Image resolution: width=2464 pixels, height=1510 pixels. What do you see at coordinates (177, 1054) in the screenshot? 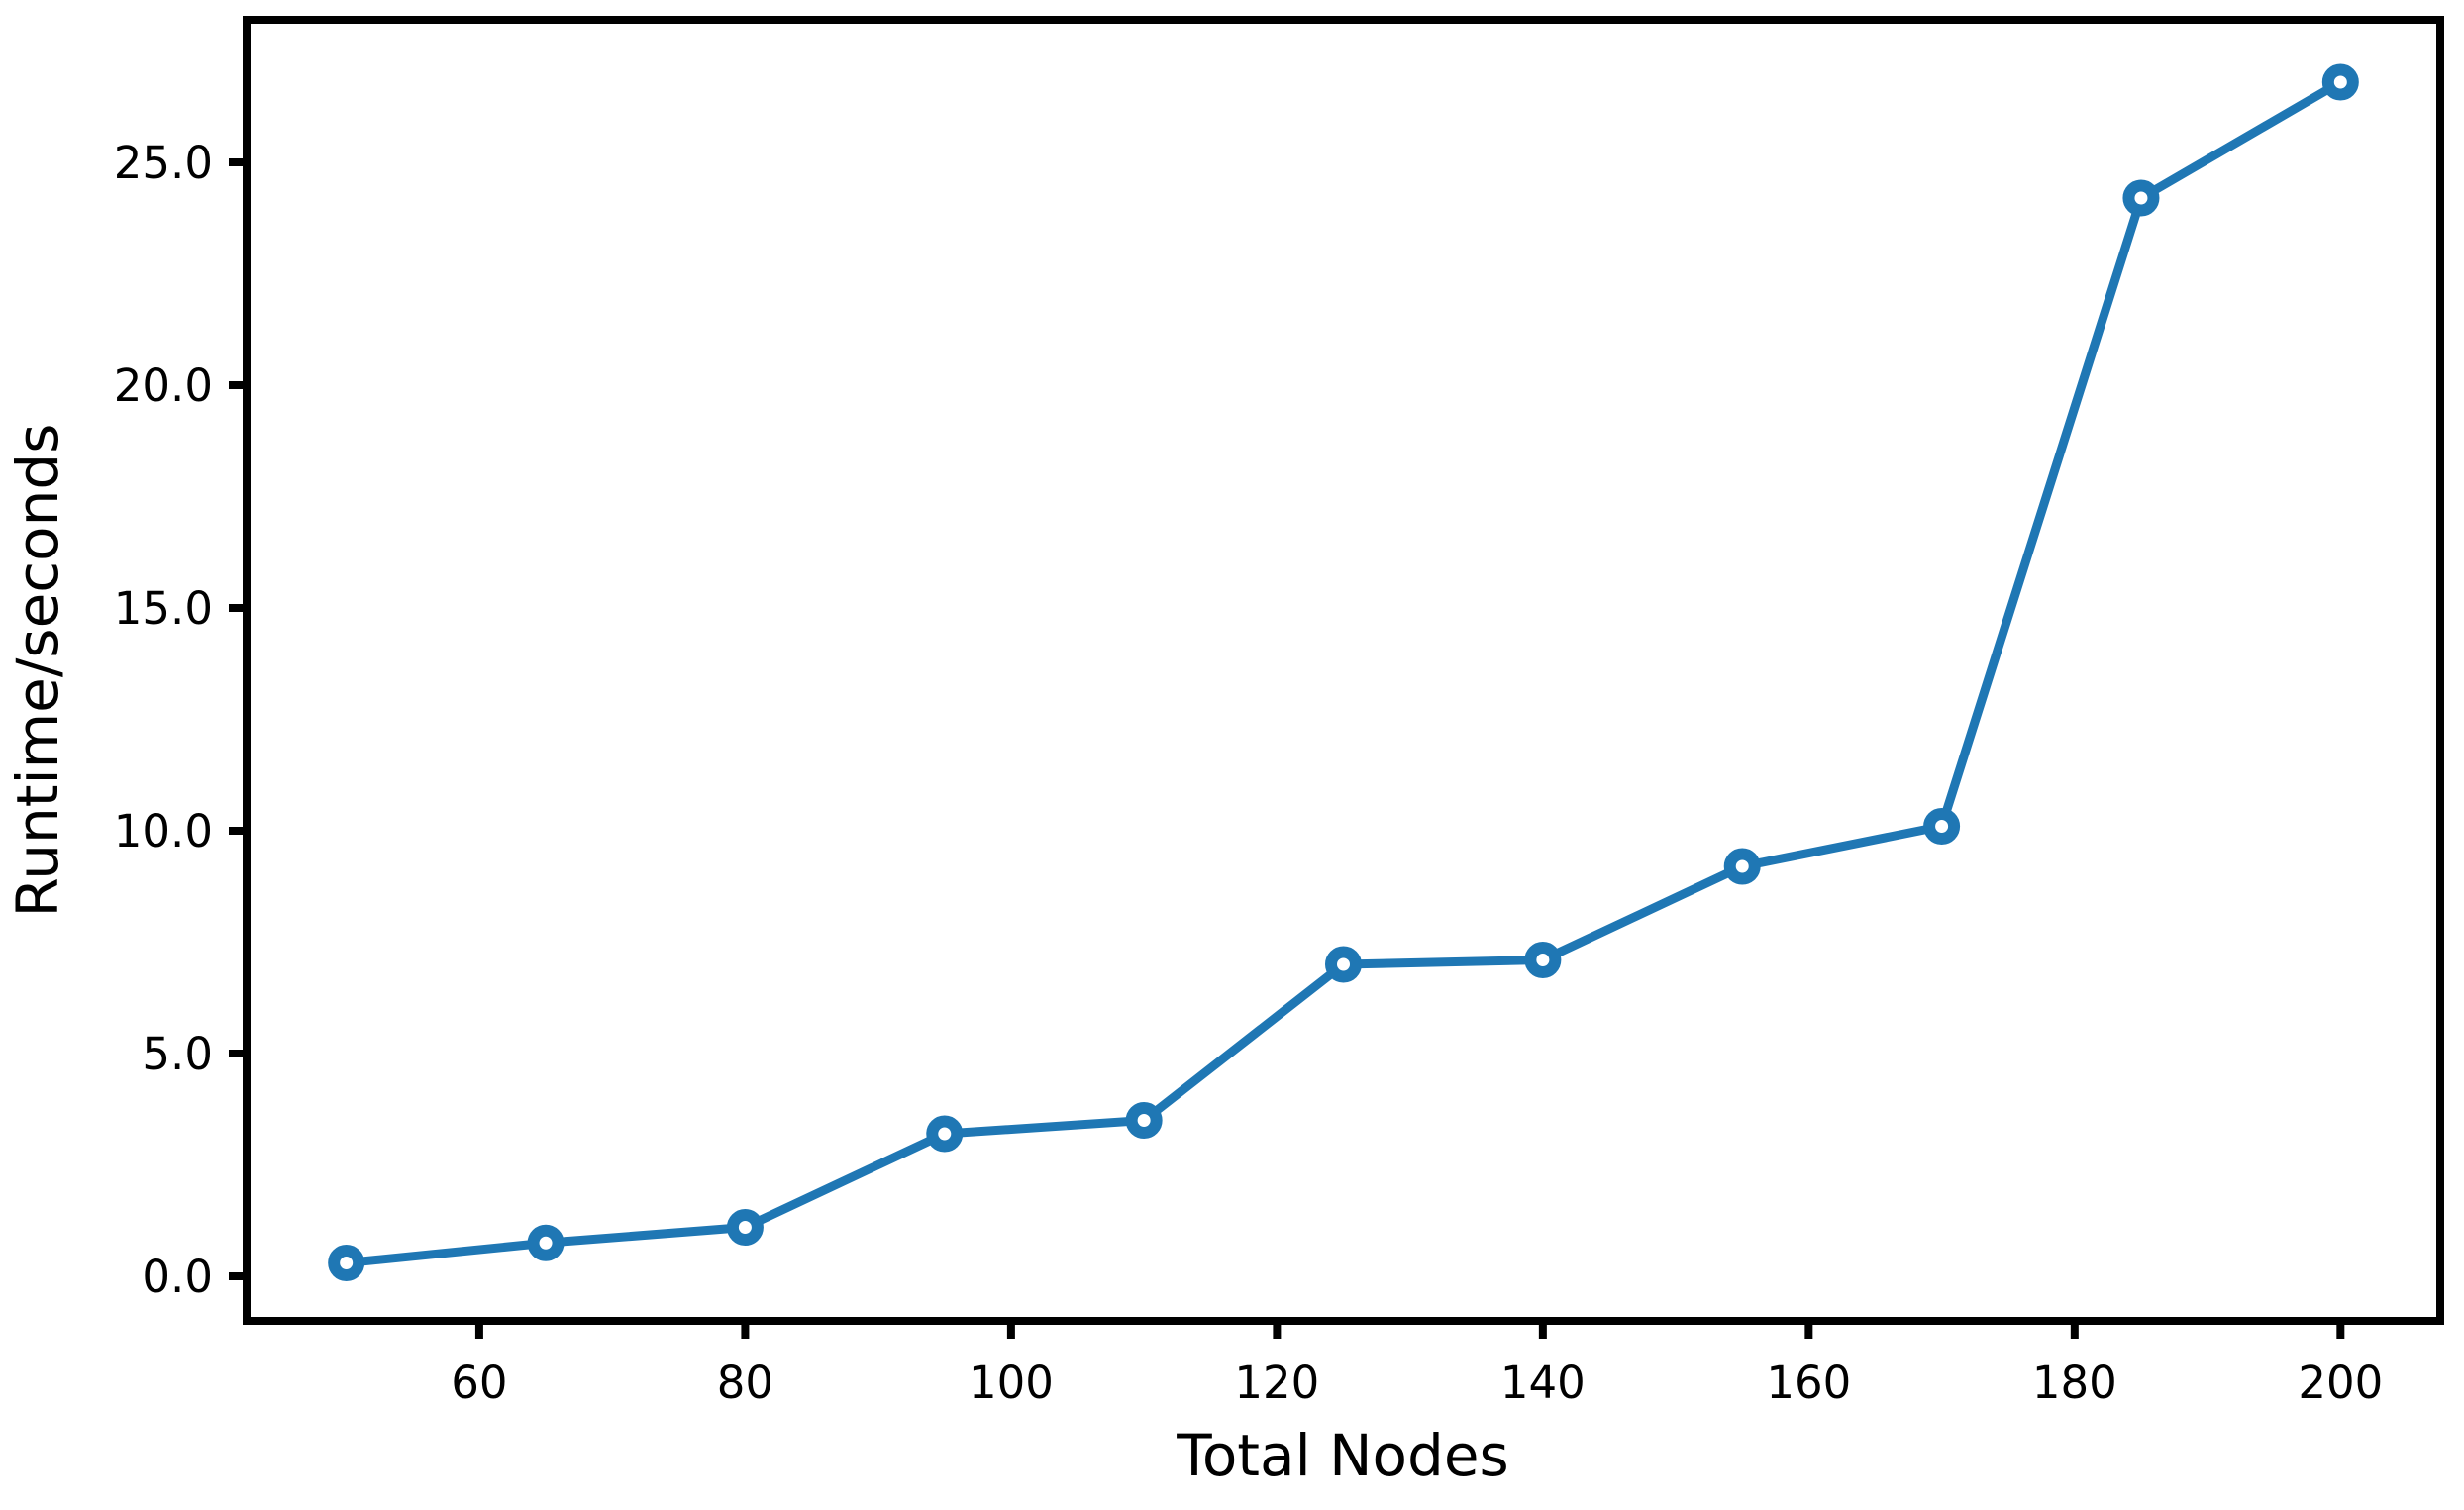
I see `y-tick-label: 5.0` at bounding box center [177, 1054].